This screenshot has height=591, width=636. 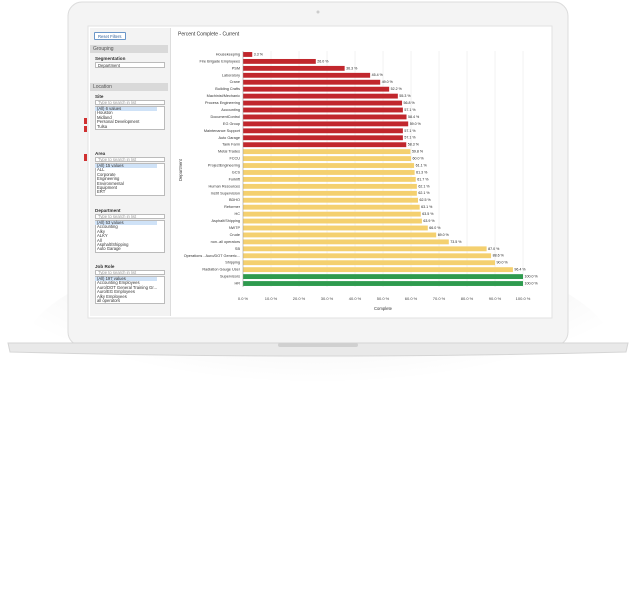 What do you see at coordinates (414, 145) in the screenshot?
I see `value-label: 58.3 %` at bounding box center [414, 145].